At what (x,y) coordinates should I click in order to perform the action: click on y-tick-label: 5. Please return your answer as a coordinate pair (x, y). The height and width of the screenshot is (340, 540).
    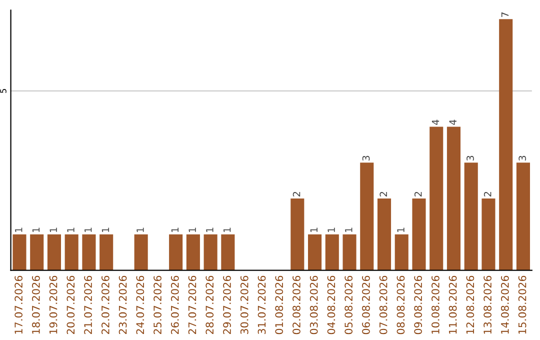
    Looking at the image, I should click on (3, 91).